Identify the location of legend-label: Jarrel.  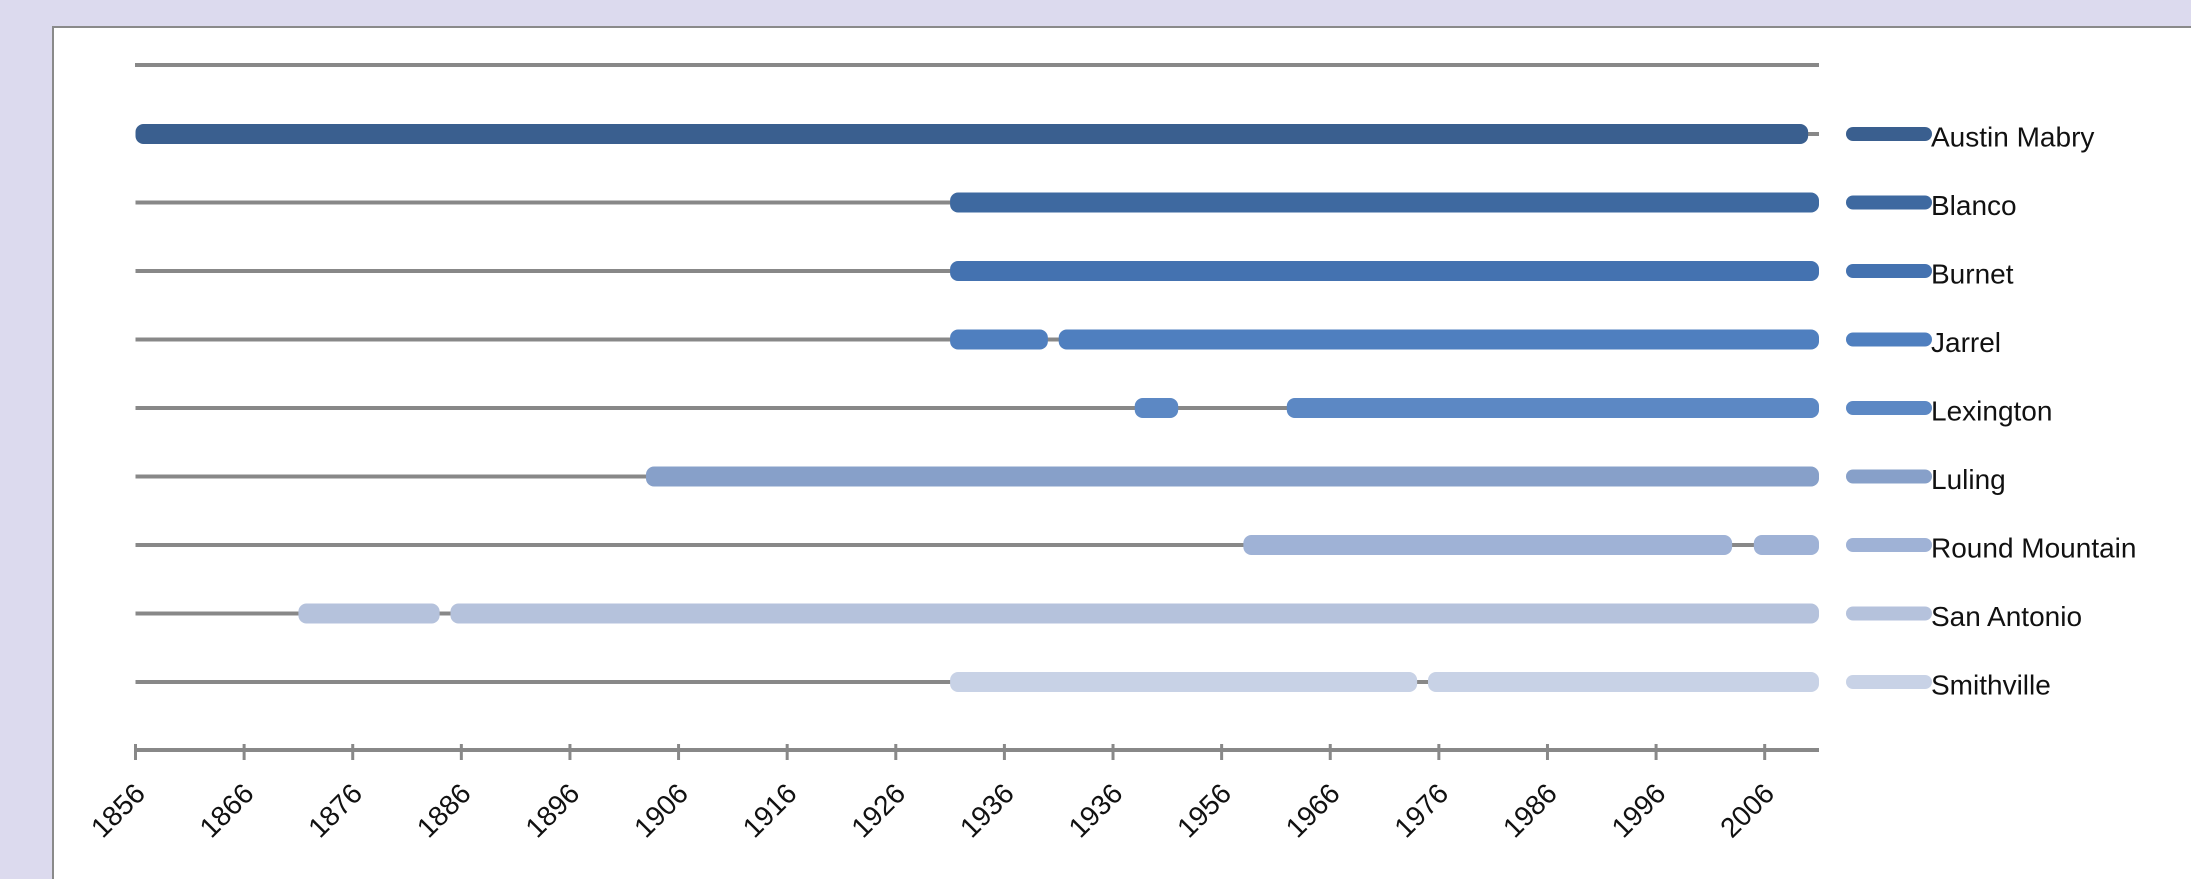
(1966, 342).